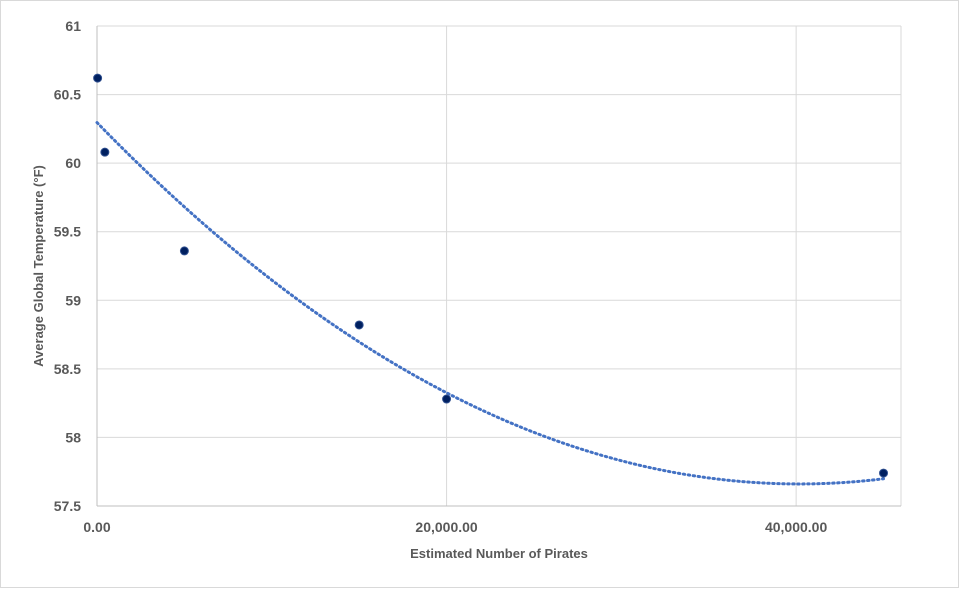 Image resolution: width=959 pixels, height=589 pixels. I want to click on y-axis-title: Average Global Temperature (°F), so click(38, 266).